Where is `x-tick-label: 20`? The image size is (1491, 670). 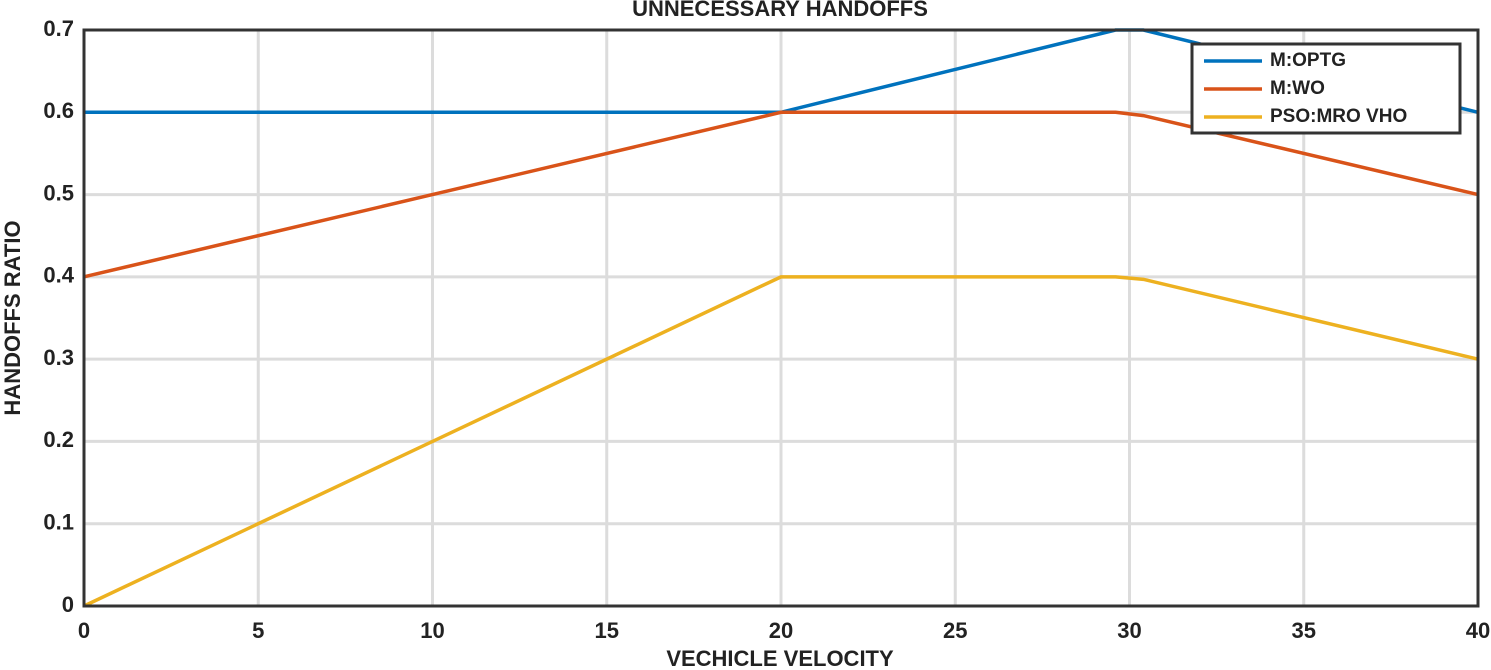
x-tick-label: 20 is located at coordinates (781, 630).